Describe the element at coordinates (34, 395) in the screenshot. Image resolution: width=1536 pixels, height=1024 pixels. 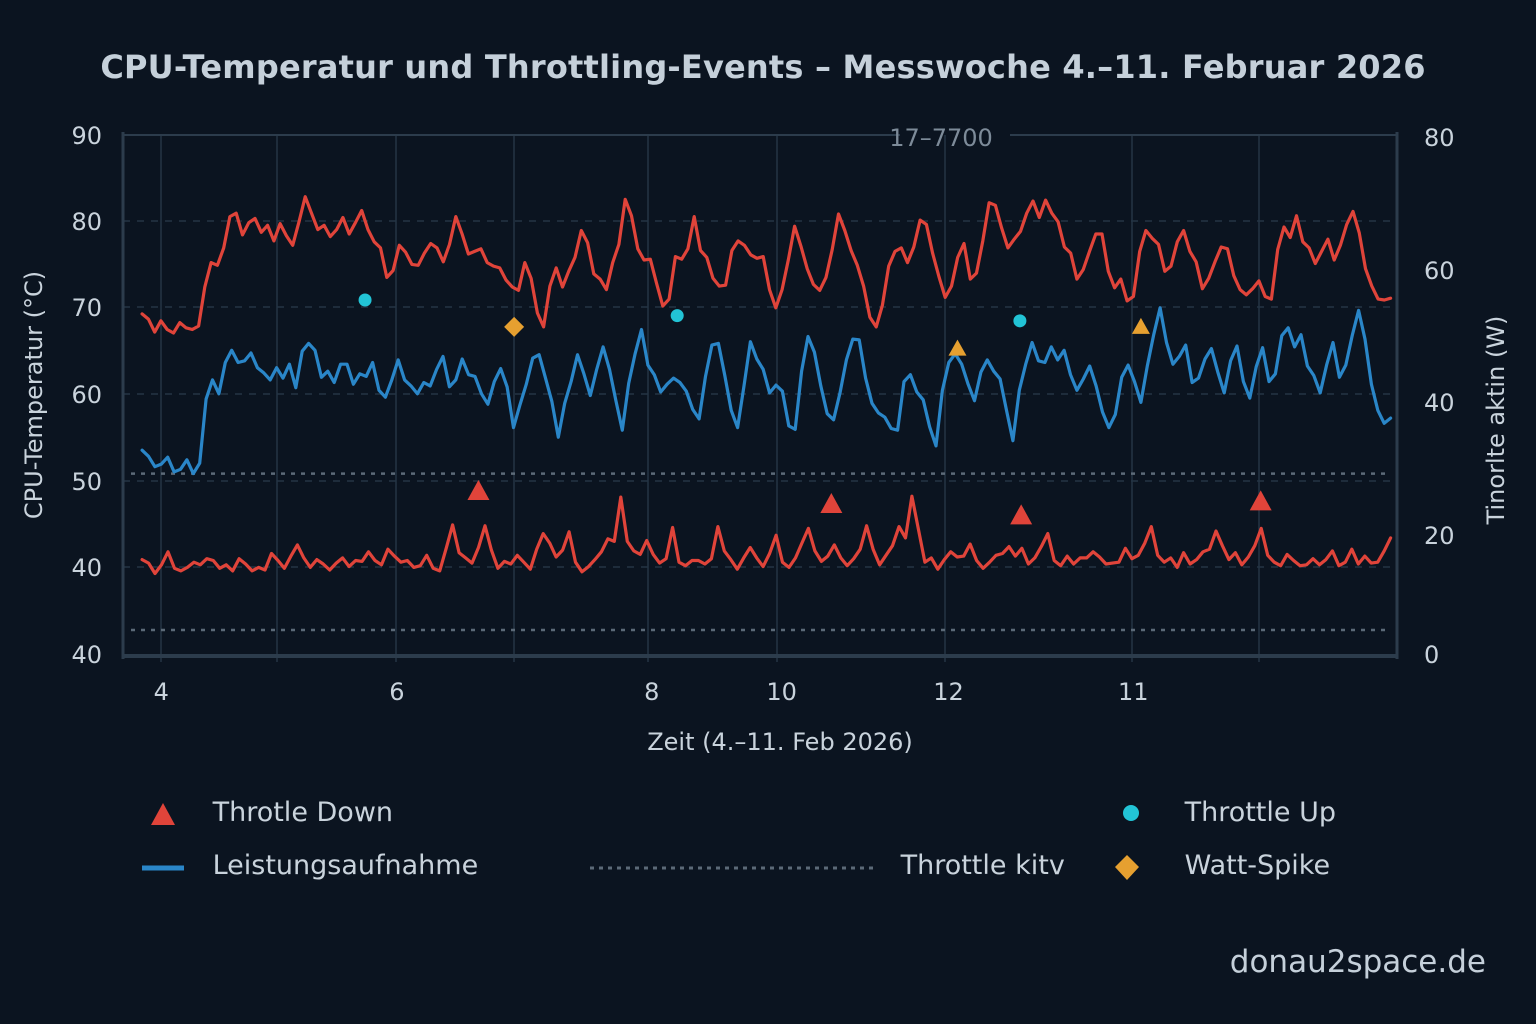
I see `y-axis-title-left: CPU-Temperatur (°C)` at that location.